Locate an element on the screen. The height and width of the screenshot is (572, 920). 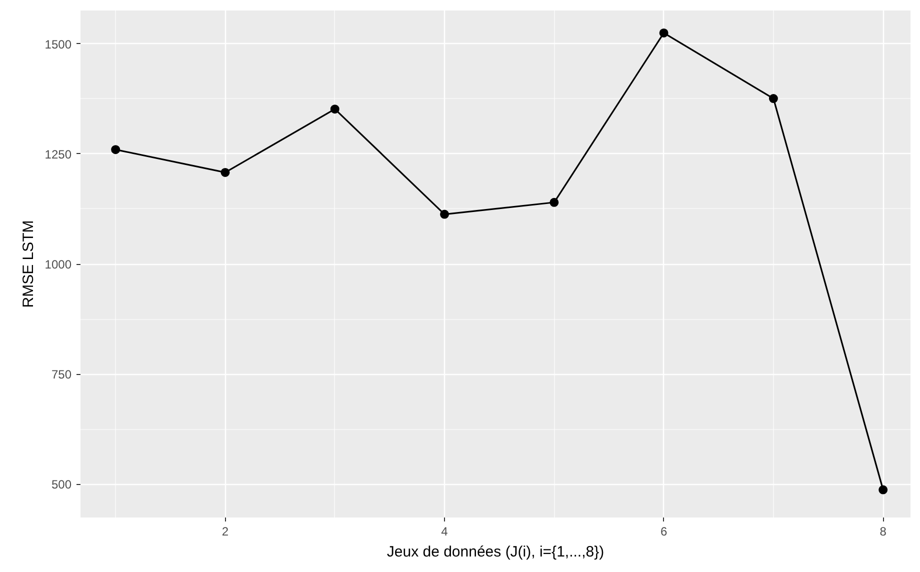
y-axis-title: RMSE LSTM is located at coordinates (28, 264).